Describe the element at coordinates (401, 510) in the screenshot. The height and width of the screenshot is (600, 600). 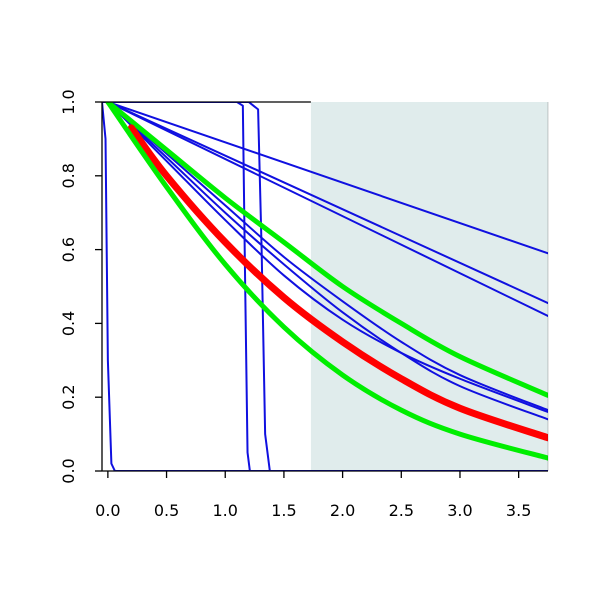
I see `x-tick-label: 2.5` at that location.